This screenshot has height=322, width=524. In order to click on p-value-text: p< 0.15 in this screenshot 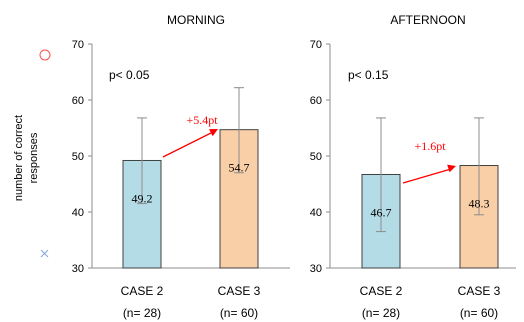, I will do `click(368, 75)`.